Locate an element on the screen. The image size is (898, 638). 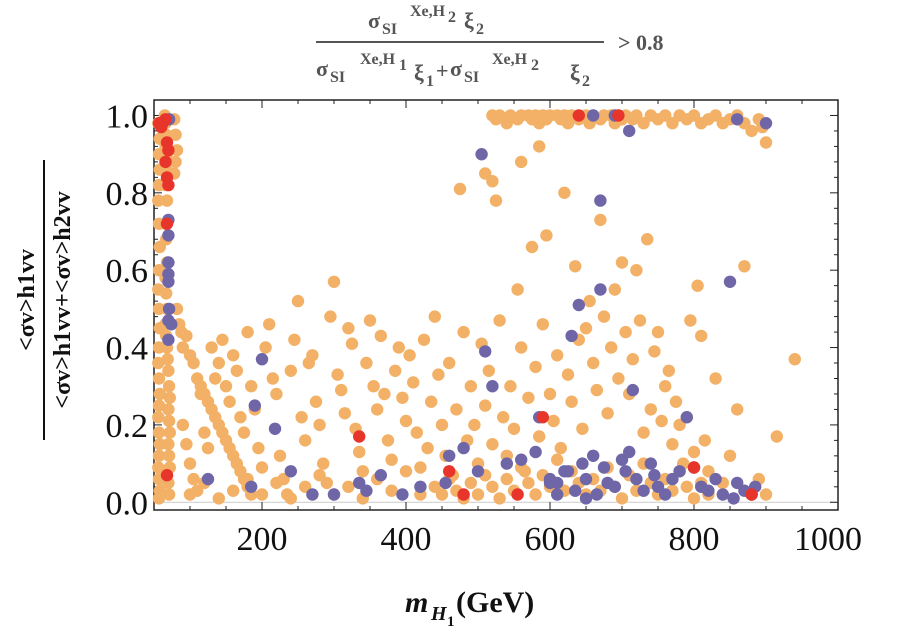
title-sigma-den2: σ is located at coordinates (456, 68).